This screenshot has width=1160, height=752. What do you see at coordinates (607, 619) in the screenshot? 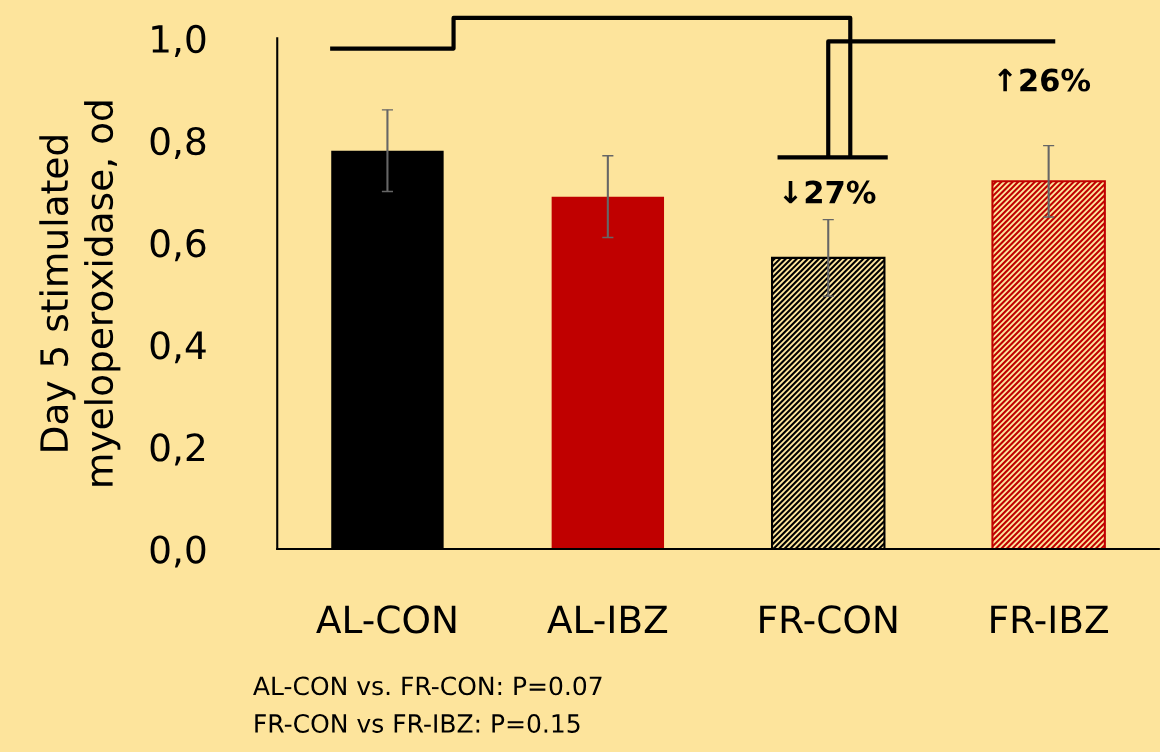
I see `x-tick-label: AL-IBZ` at bounding box center [607, 619].